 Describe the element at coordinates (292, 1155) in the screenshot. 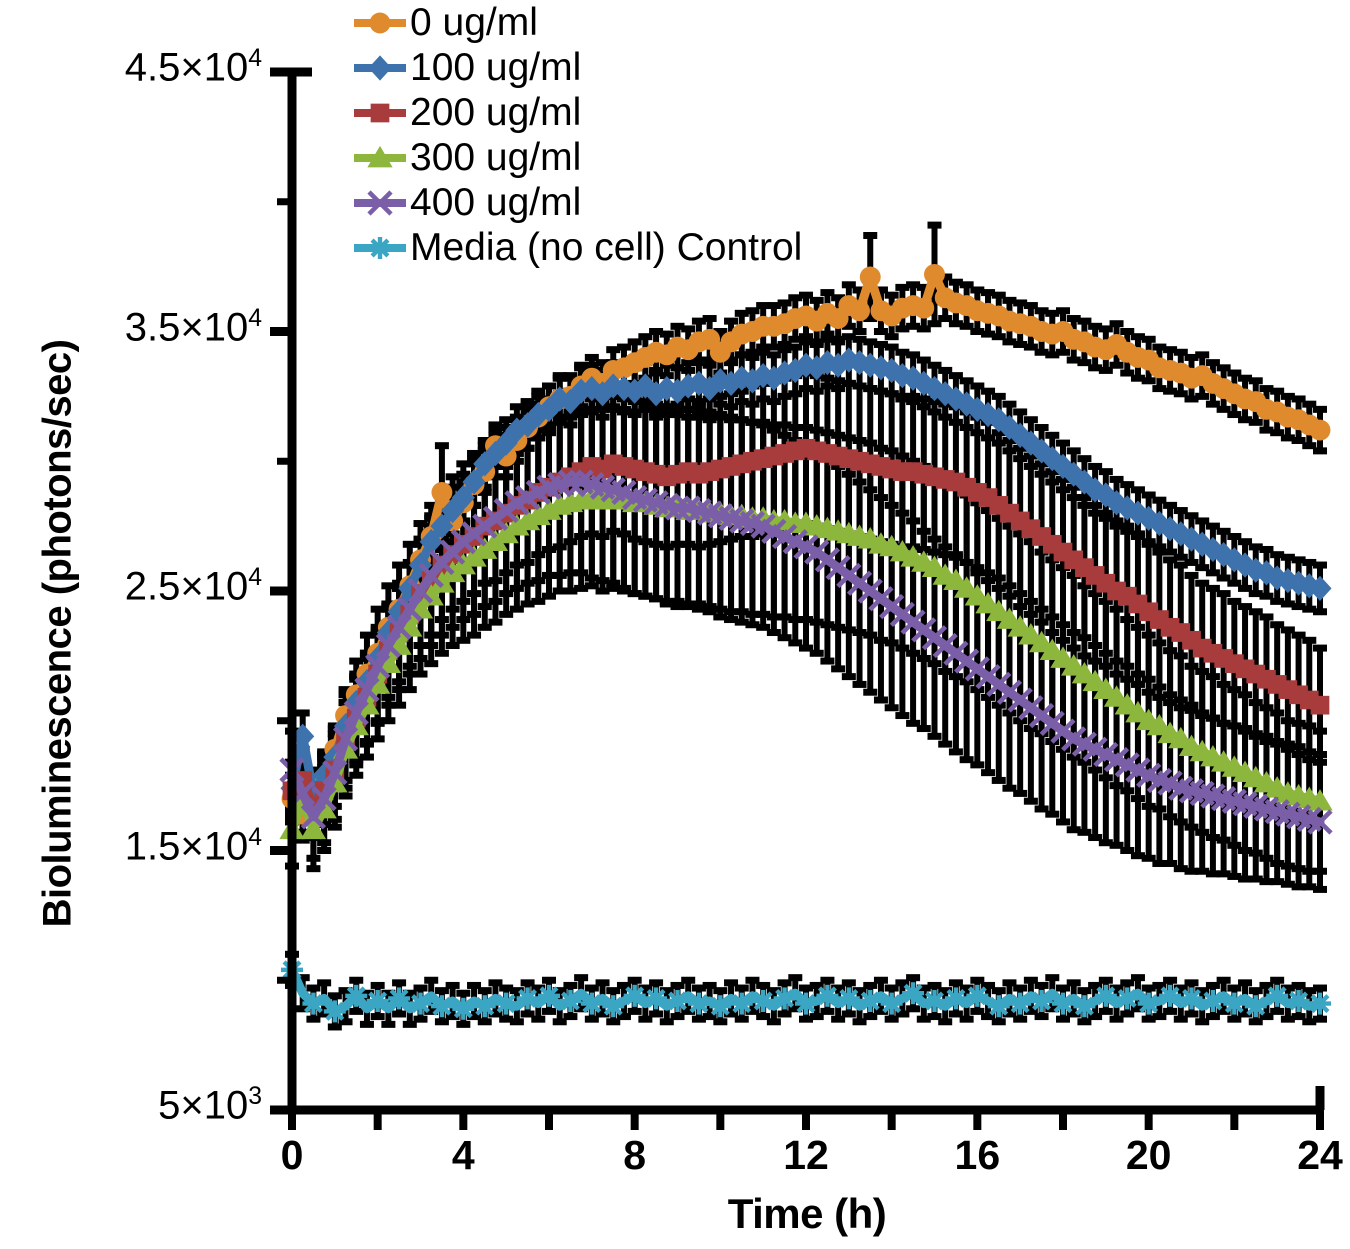

I see `x-tick-label: 0` at that location.